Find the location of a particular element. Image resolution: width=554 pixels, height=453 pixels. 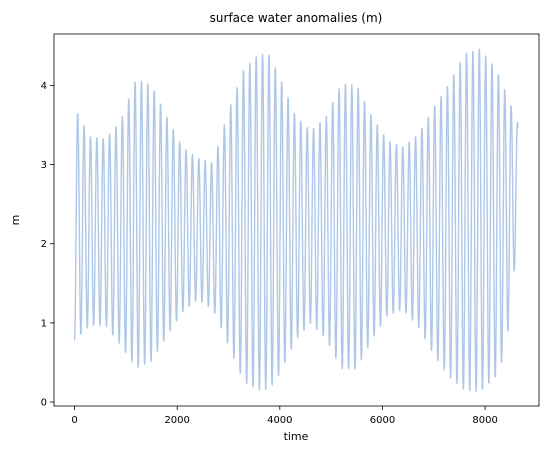

x-tick-label: 8000 is located at coordinates (484, 420).